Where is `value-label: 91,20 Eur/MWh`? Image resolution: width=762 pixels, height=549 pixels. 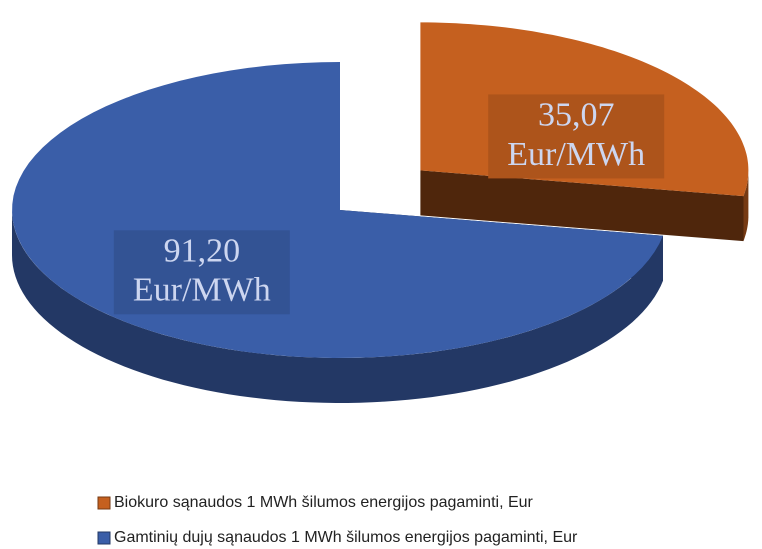
value-label: 91,20 Eur/MWh is located at coordinates (202, 270).